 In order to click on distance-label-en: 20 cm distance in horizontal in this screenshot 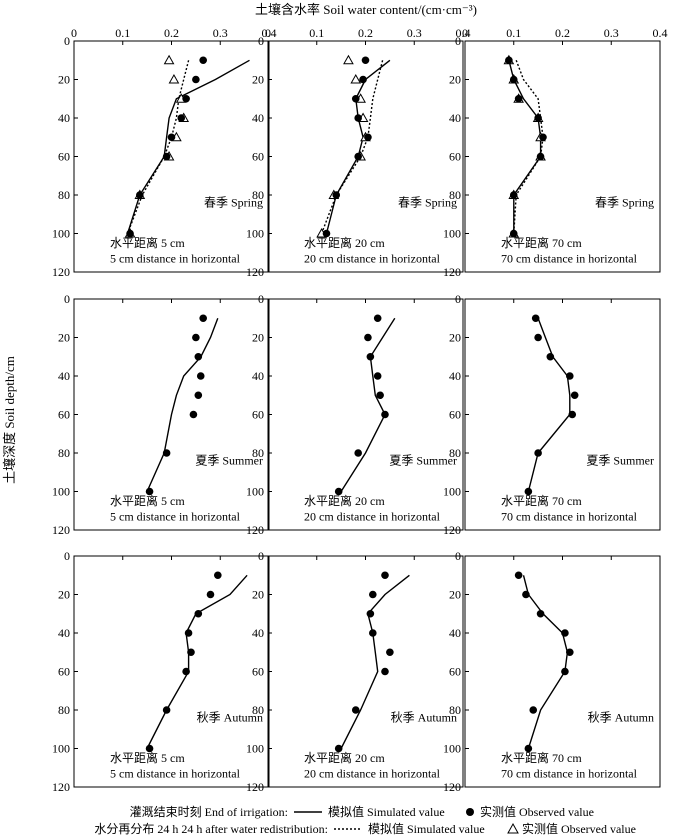, I will do `click(372, 773)`.